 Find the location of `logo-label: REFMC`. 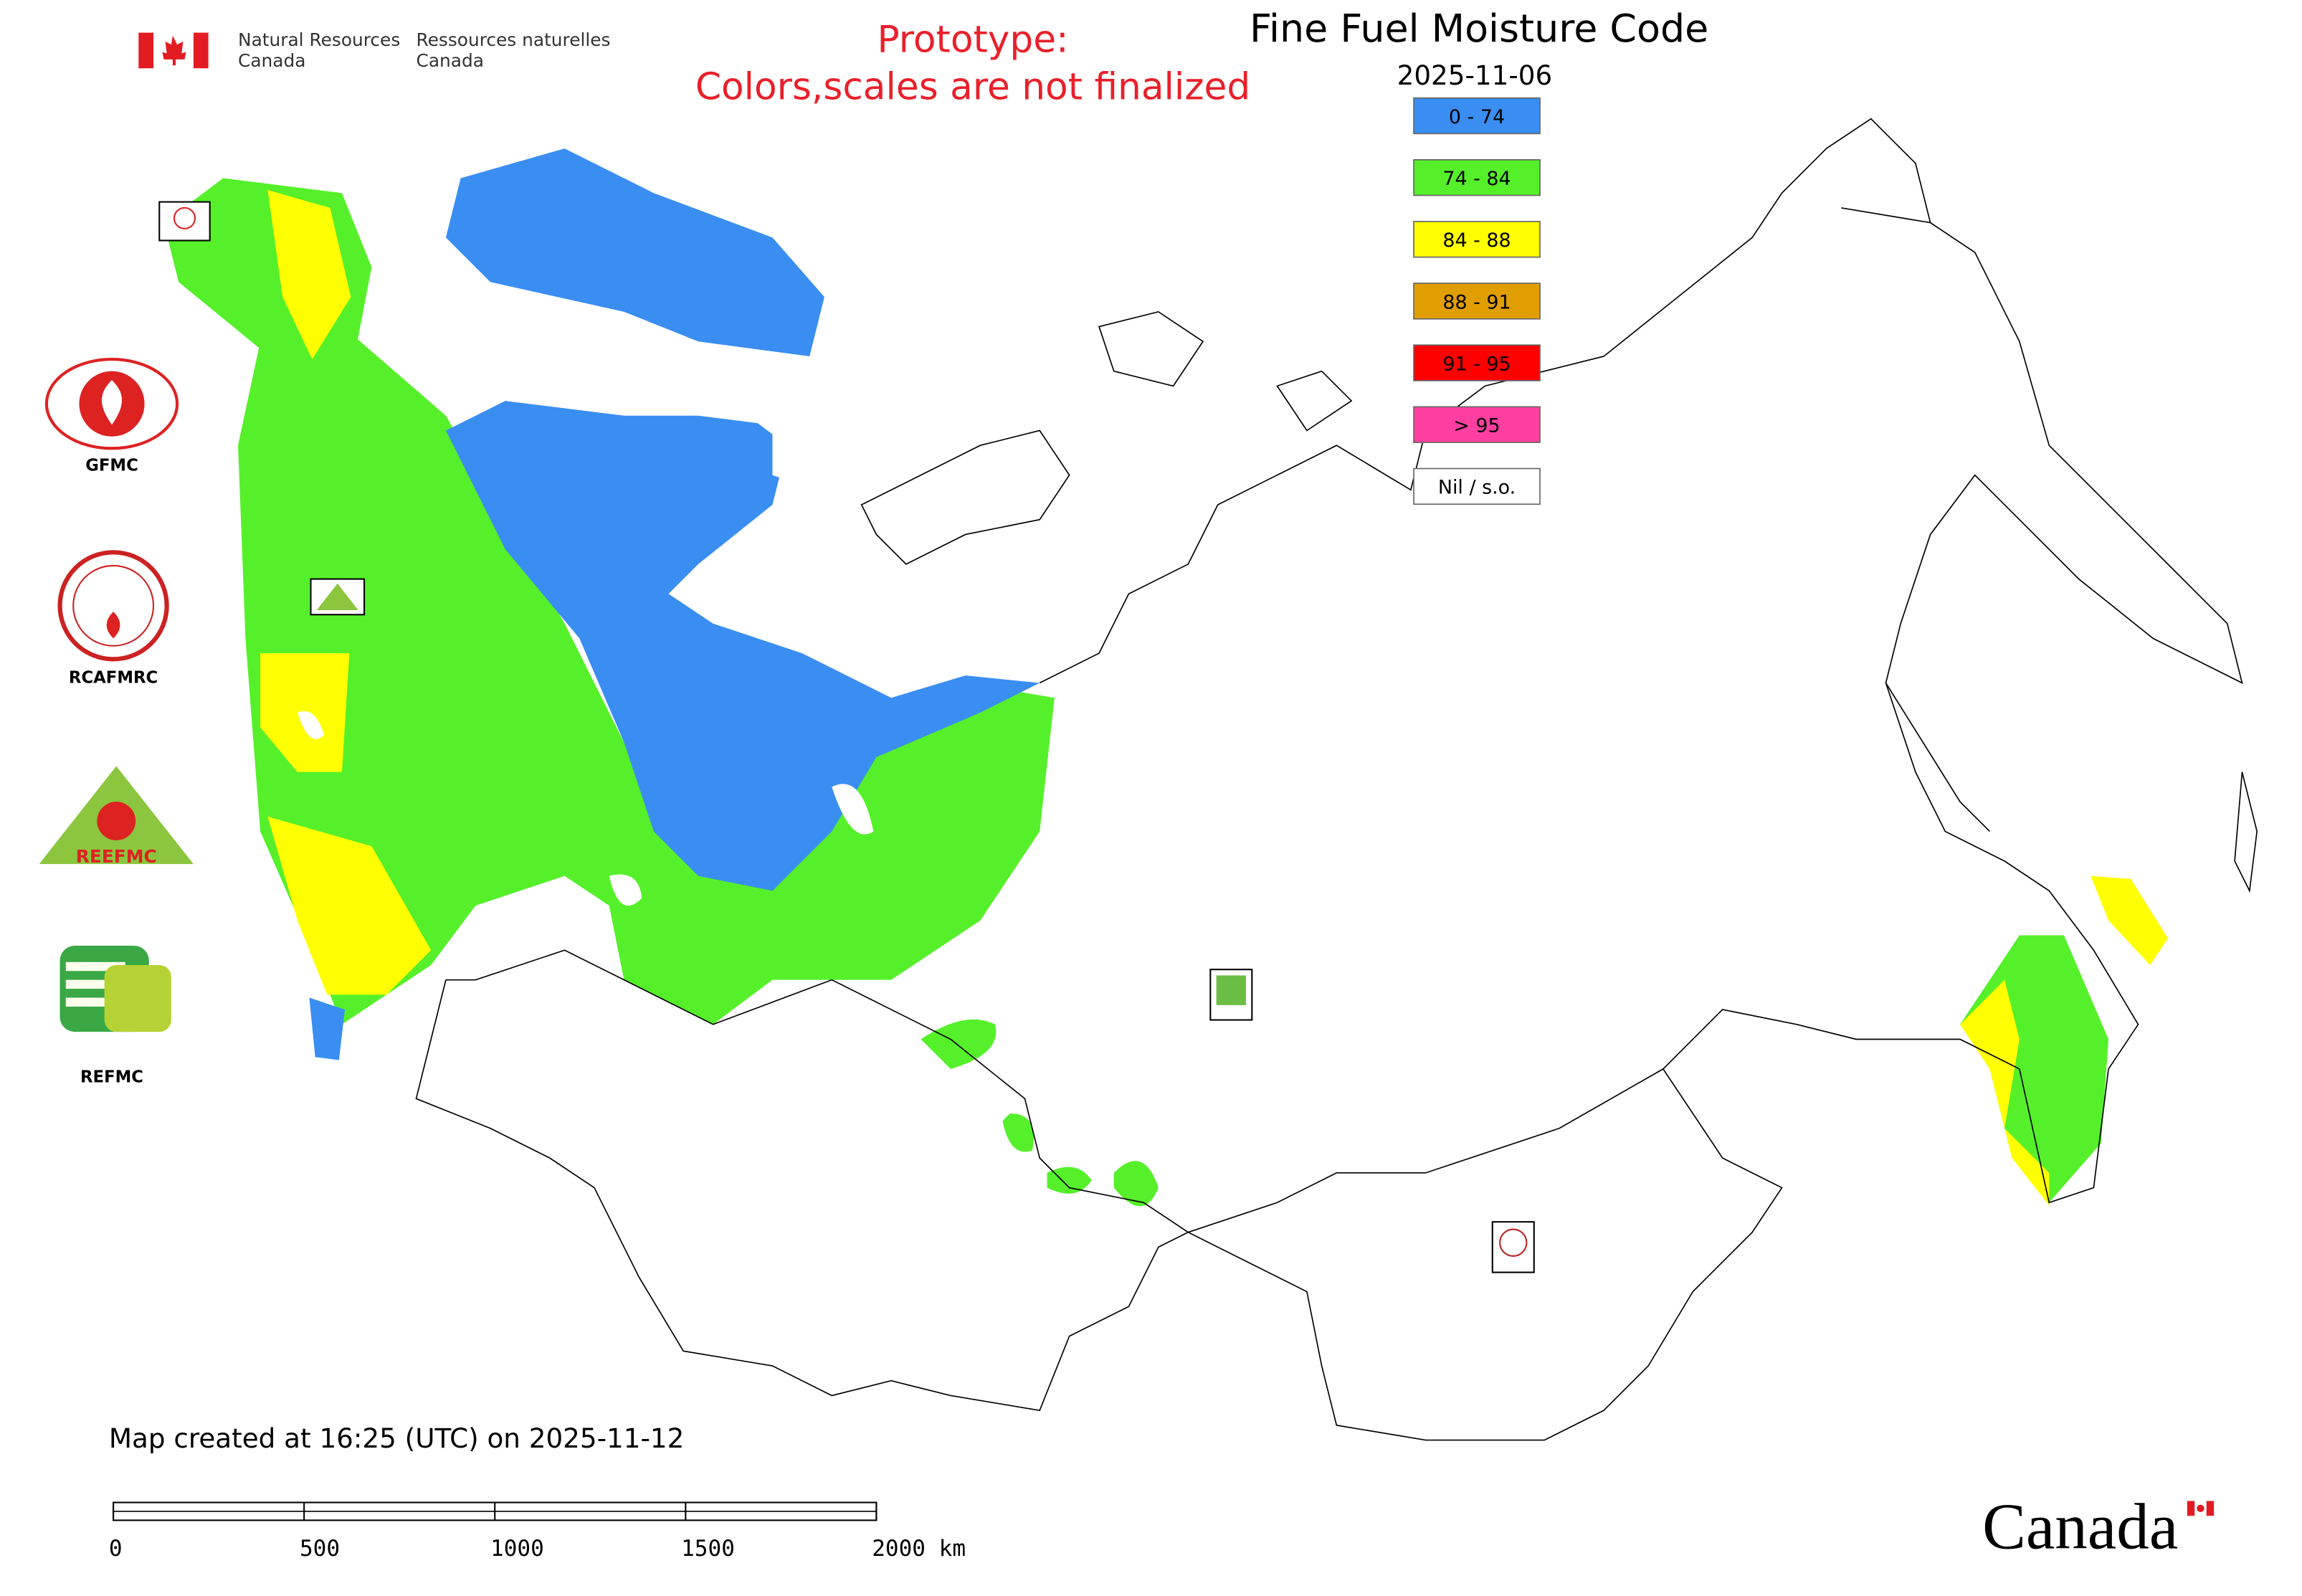

logo-label: REFMC is located at coordinates (112, 1077).